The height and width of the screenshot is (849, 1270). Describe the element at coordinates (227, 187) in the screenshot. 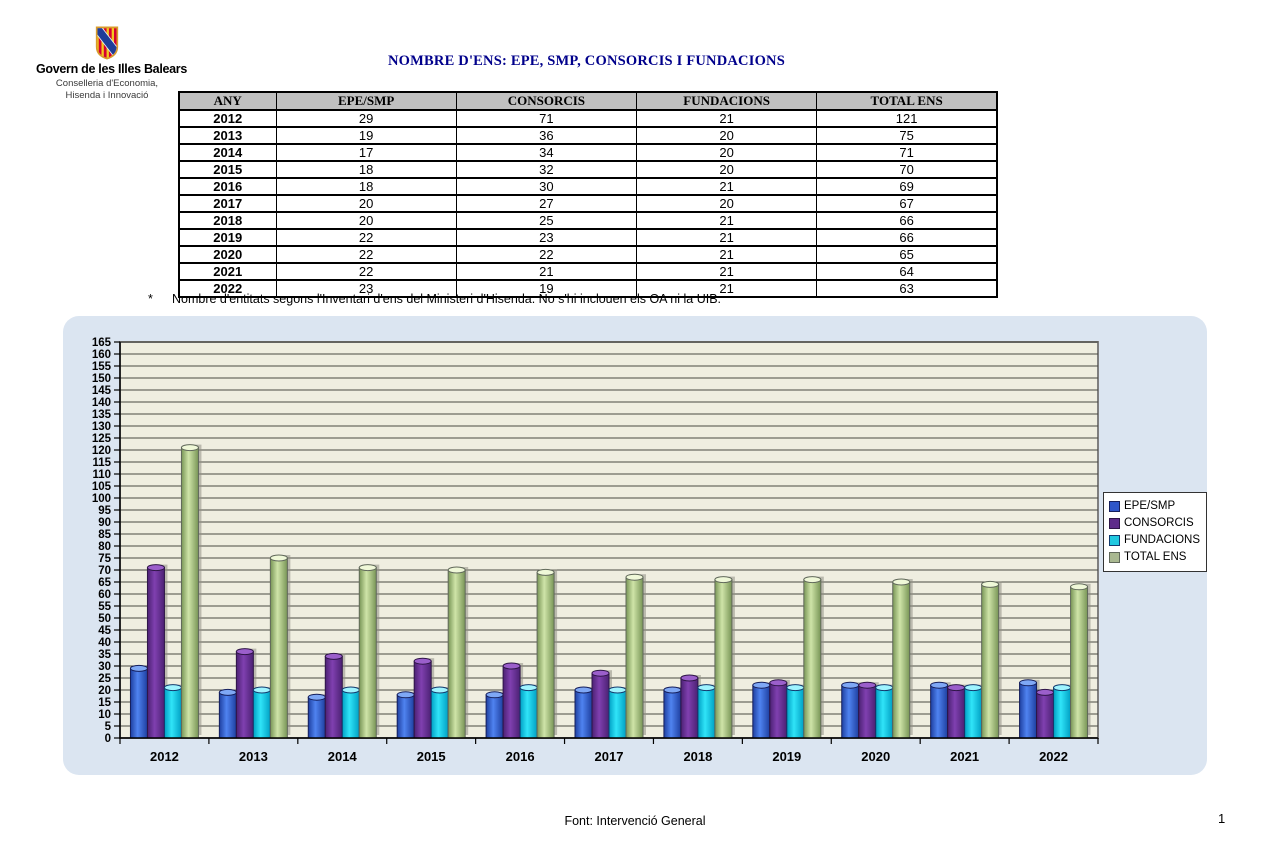

I see `table-cell: 2016` at that location.